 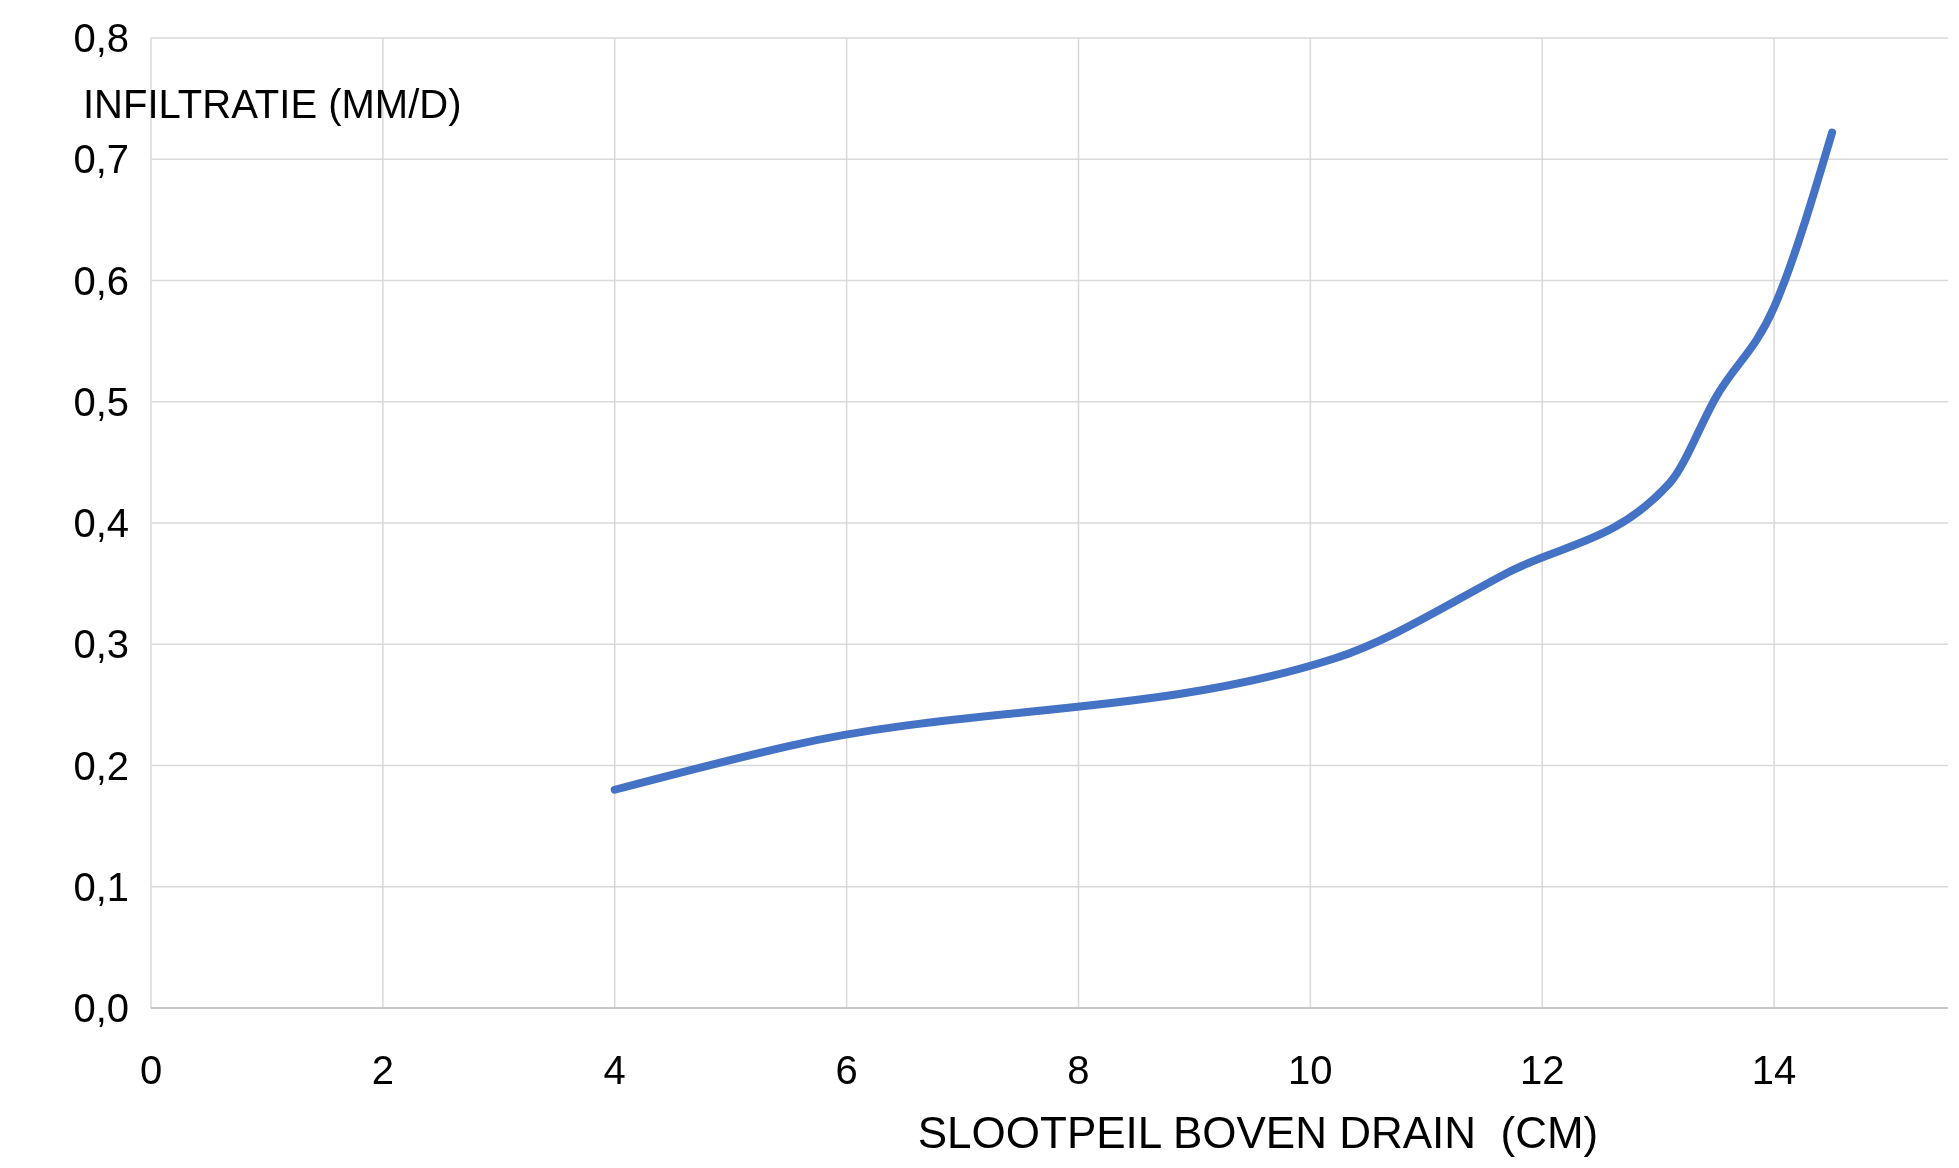 What do you see at coordinates (1078, 1070) in the screenshot?
I see `x-tick-label: 8` at bounding box center [1078, 1070].